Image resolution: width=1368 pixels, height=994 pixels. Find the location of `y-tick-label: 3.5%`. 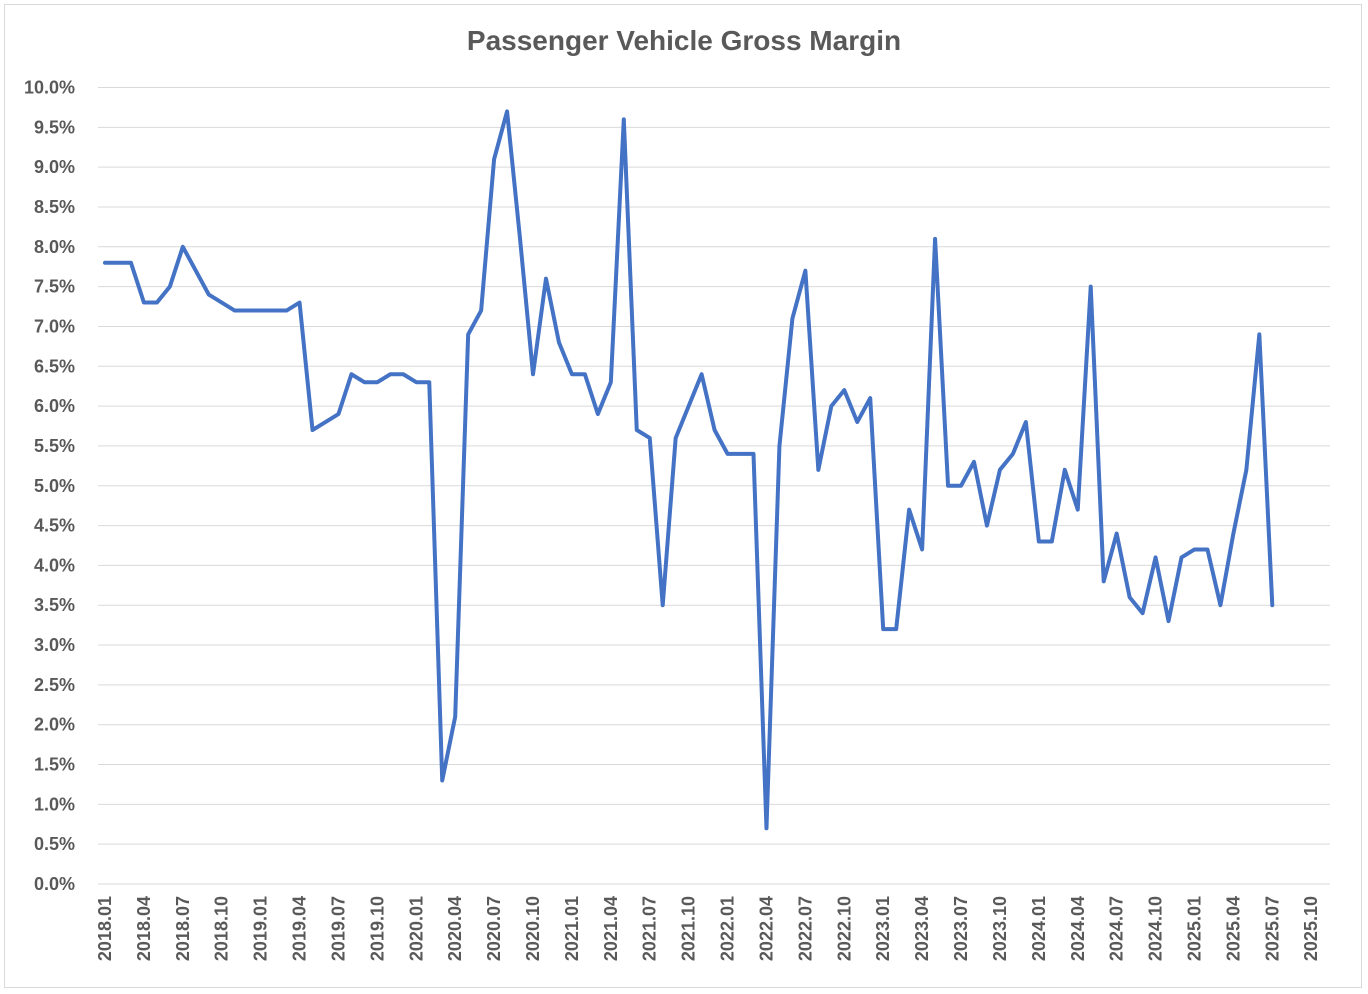

y-tick-label: 3.5% is located at coordinates (54, 605).